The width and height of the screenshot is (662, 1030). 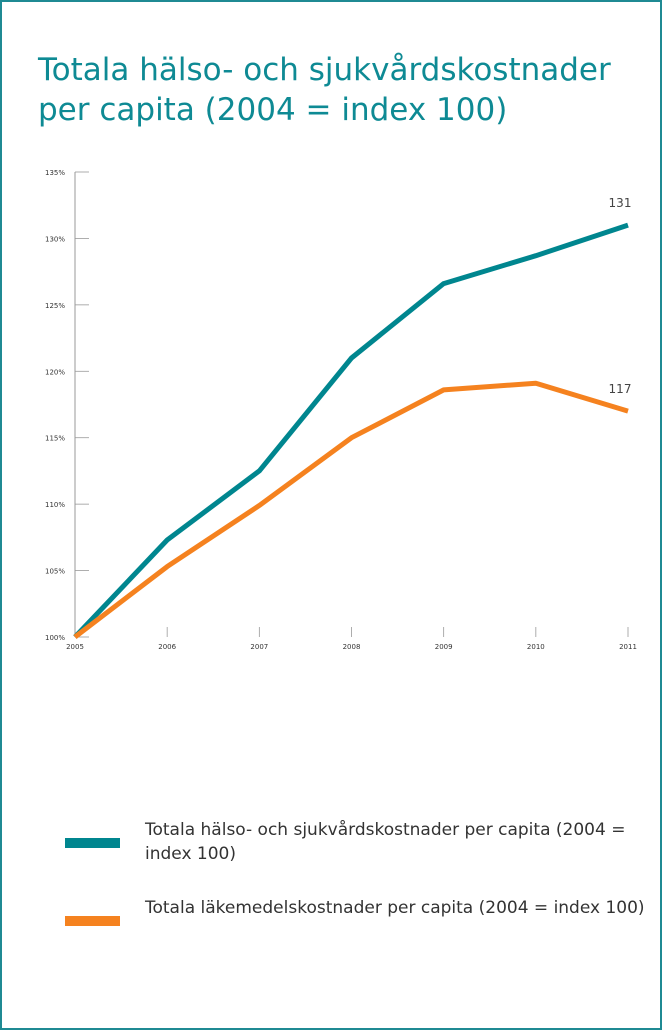 I want to click on y-tick-label: 115%, so click(x=55, y=439).